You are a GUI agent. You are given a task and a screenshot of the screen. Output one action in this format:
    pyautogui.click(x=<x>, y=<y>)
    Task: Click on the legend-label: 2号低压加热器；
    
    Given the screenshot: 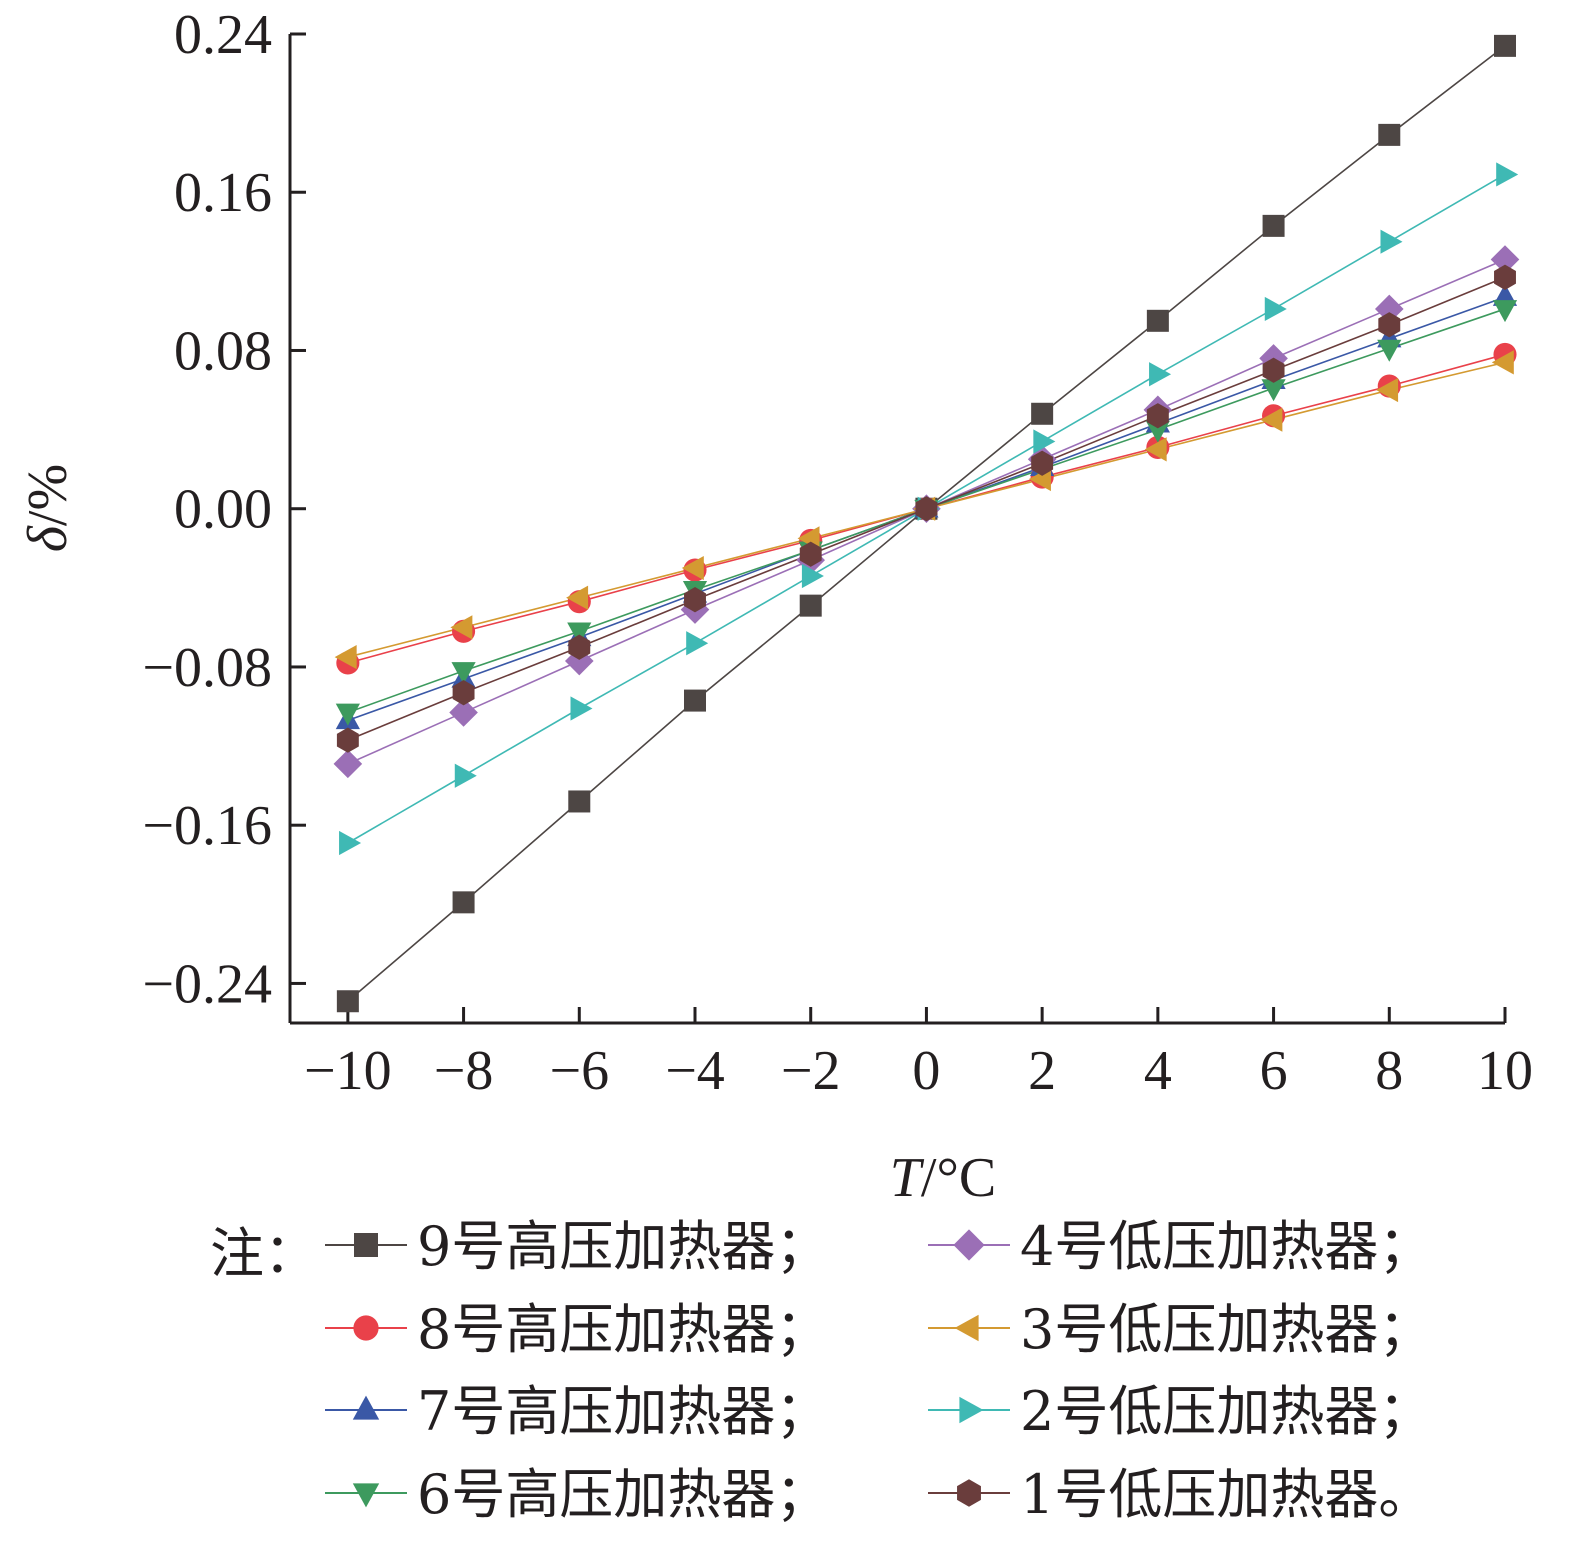 What is the action you would take?
    pyautogui.click(x=1226, y=1411)
    